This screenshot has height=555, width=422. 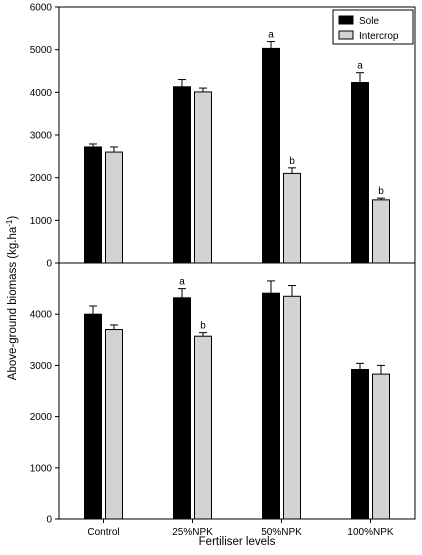 I want to click on panel-1-ytick-label: 3000, so click(x=41, y=136).